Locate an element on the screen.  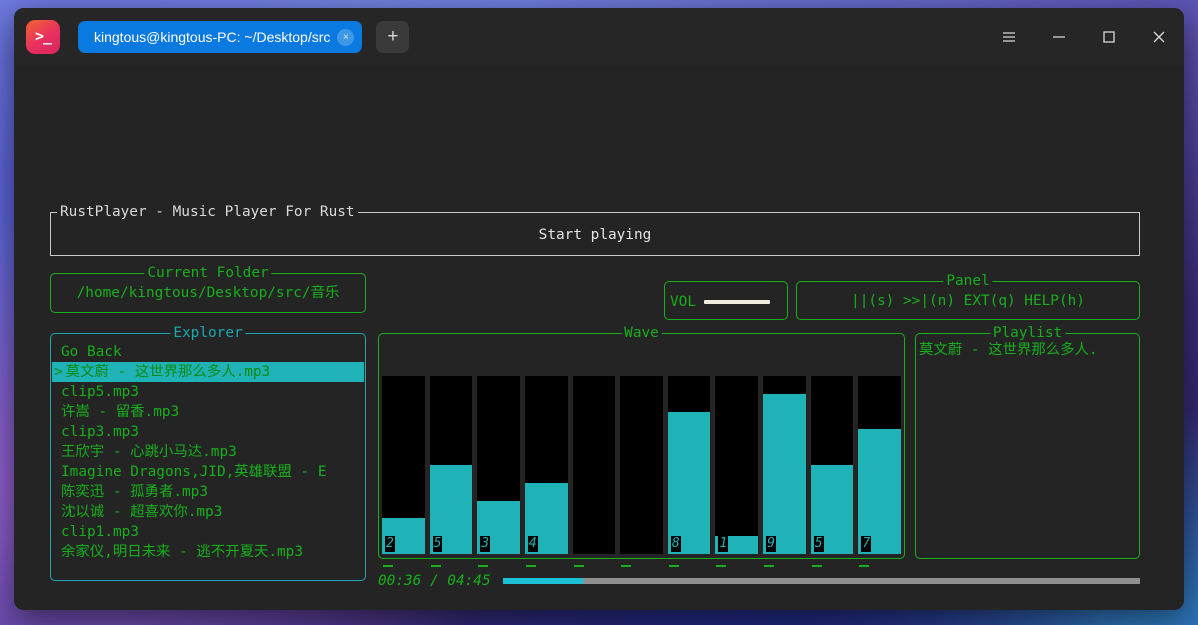
explorer-item: clip1.mp3 is located at coordinates (208, 532).